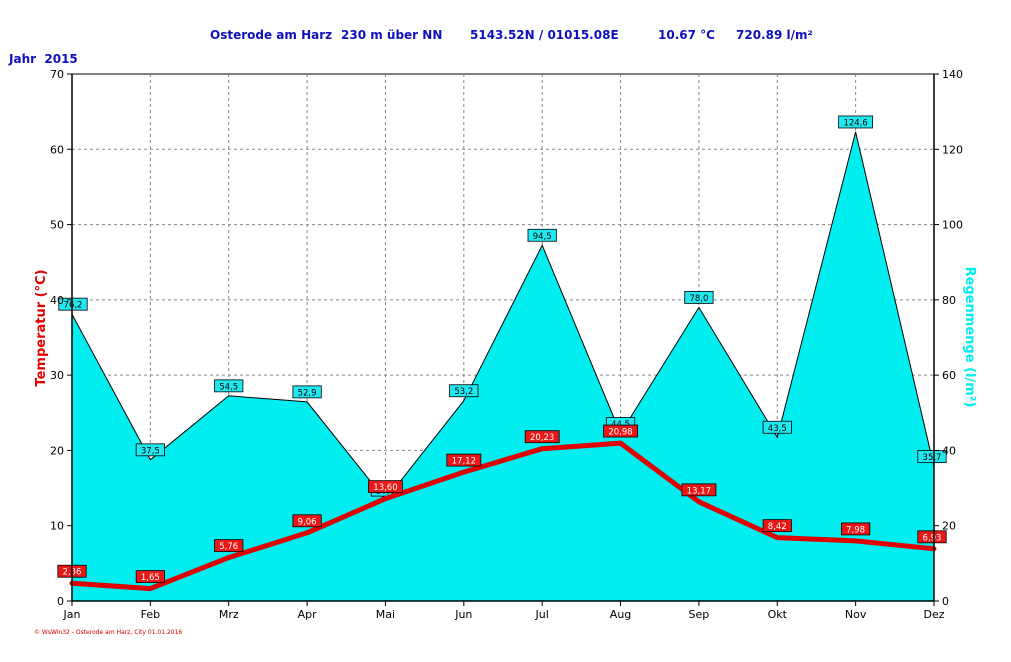 This screenshot has height=662, width=1011. I want to click on temperature-label-text: 17,12, so click(464, 462).